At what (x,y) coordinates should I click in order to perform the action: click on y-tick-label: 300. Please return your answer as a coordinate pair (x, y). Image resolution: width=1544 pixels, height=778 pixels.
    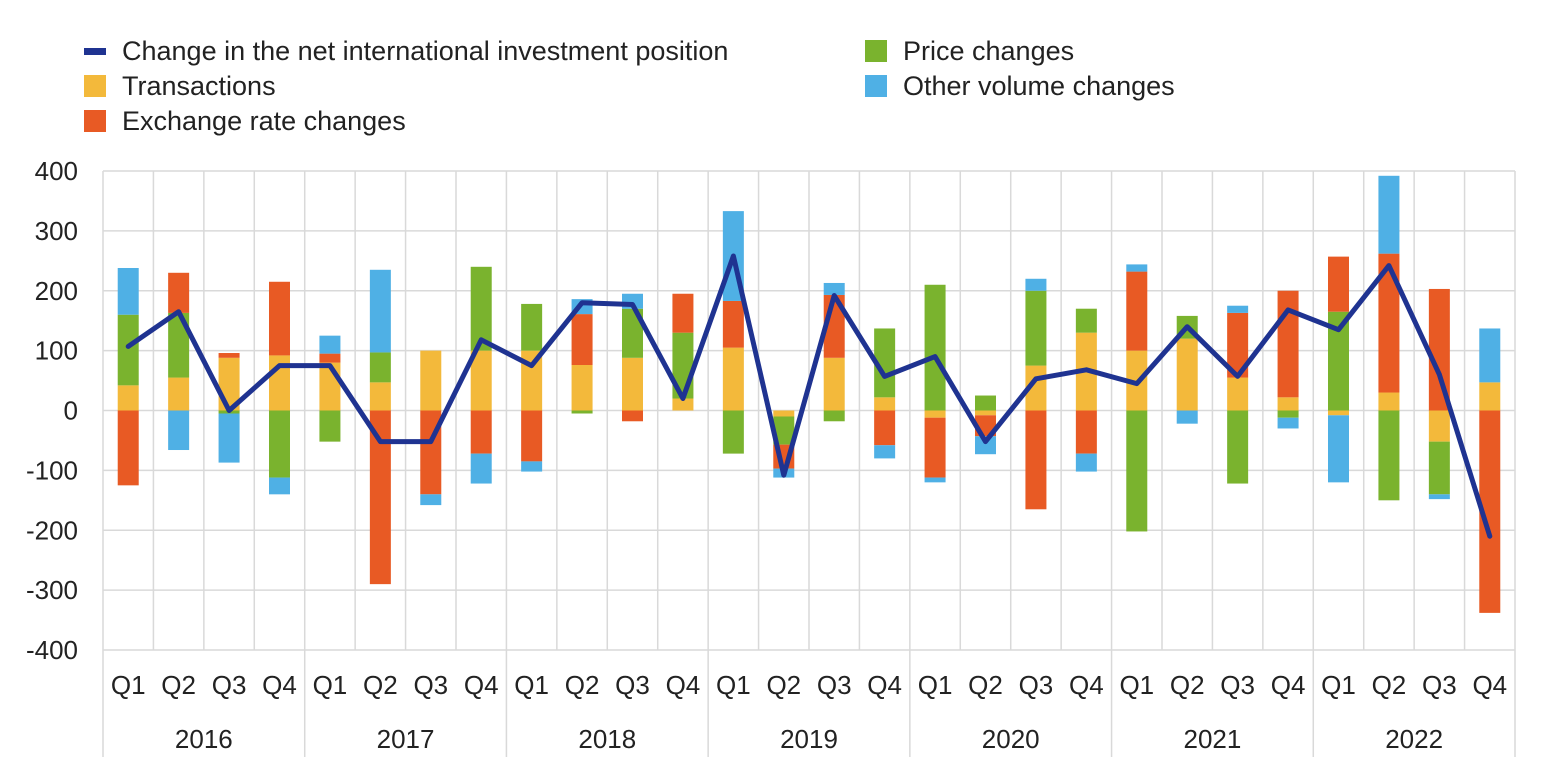
    Looking at the image, I should click on (56, 231).